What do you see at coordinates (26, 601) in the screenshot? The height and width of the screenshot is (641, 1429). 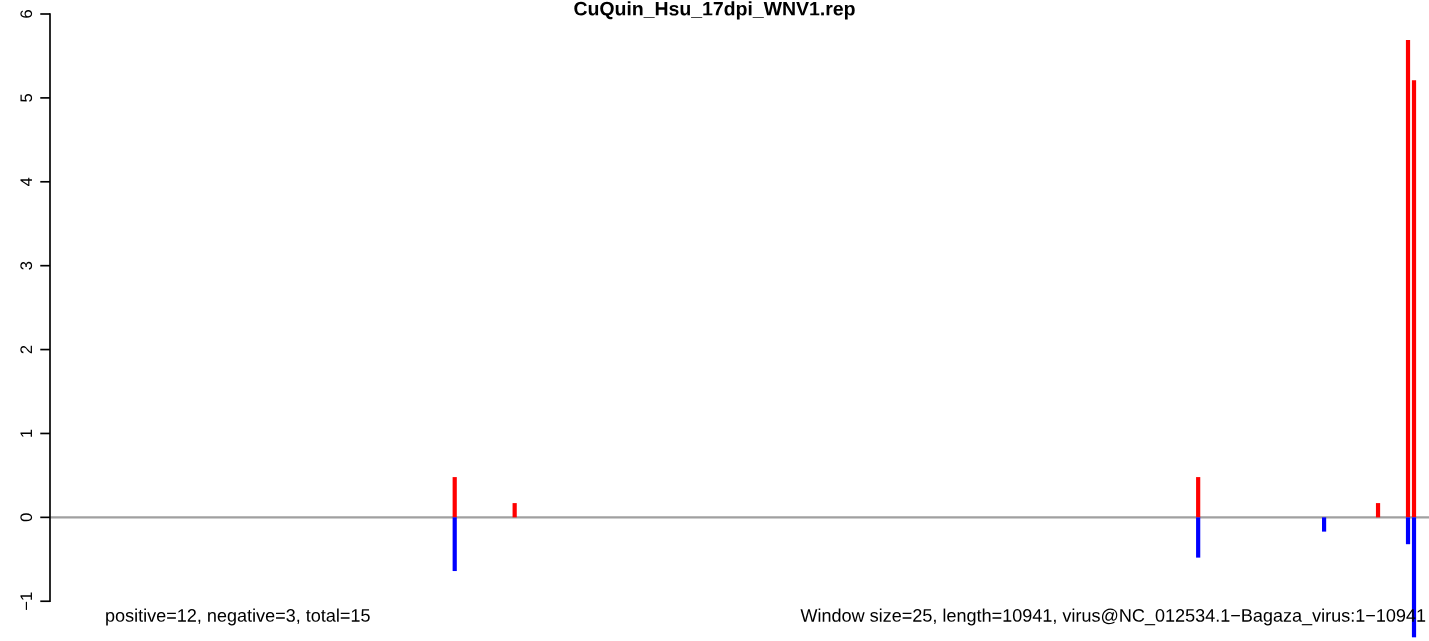 I see `y-tick-label: −1` at bounding box center [26, 601].